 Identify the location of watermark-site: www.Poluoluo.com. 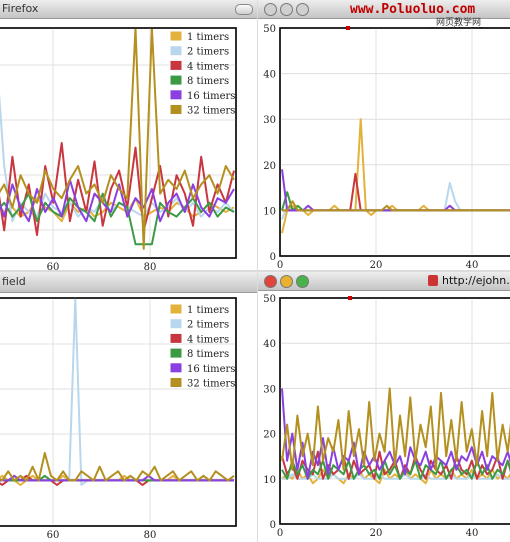
(413, 9).